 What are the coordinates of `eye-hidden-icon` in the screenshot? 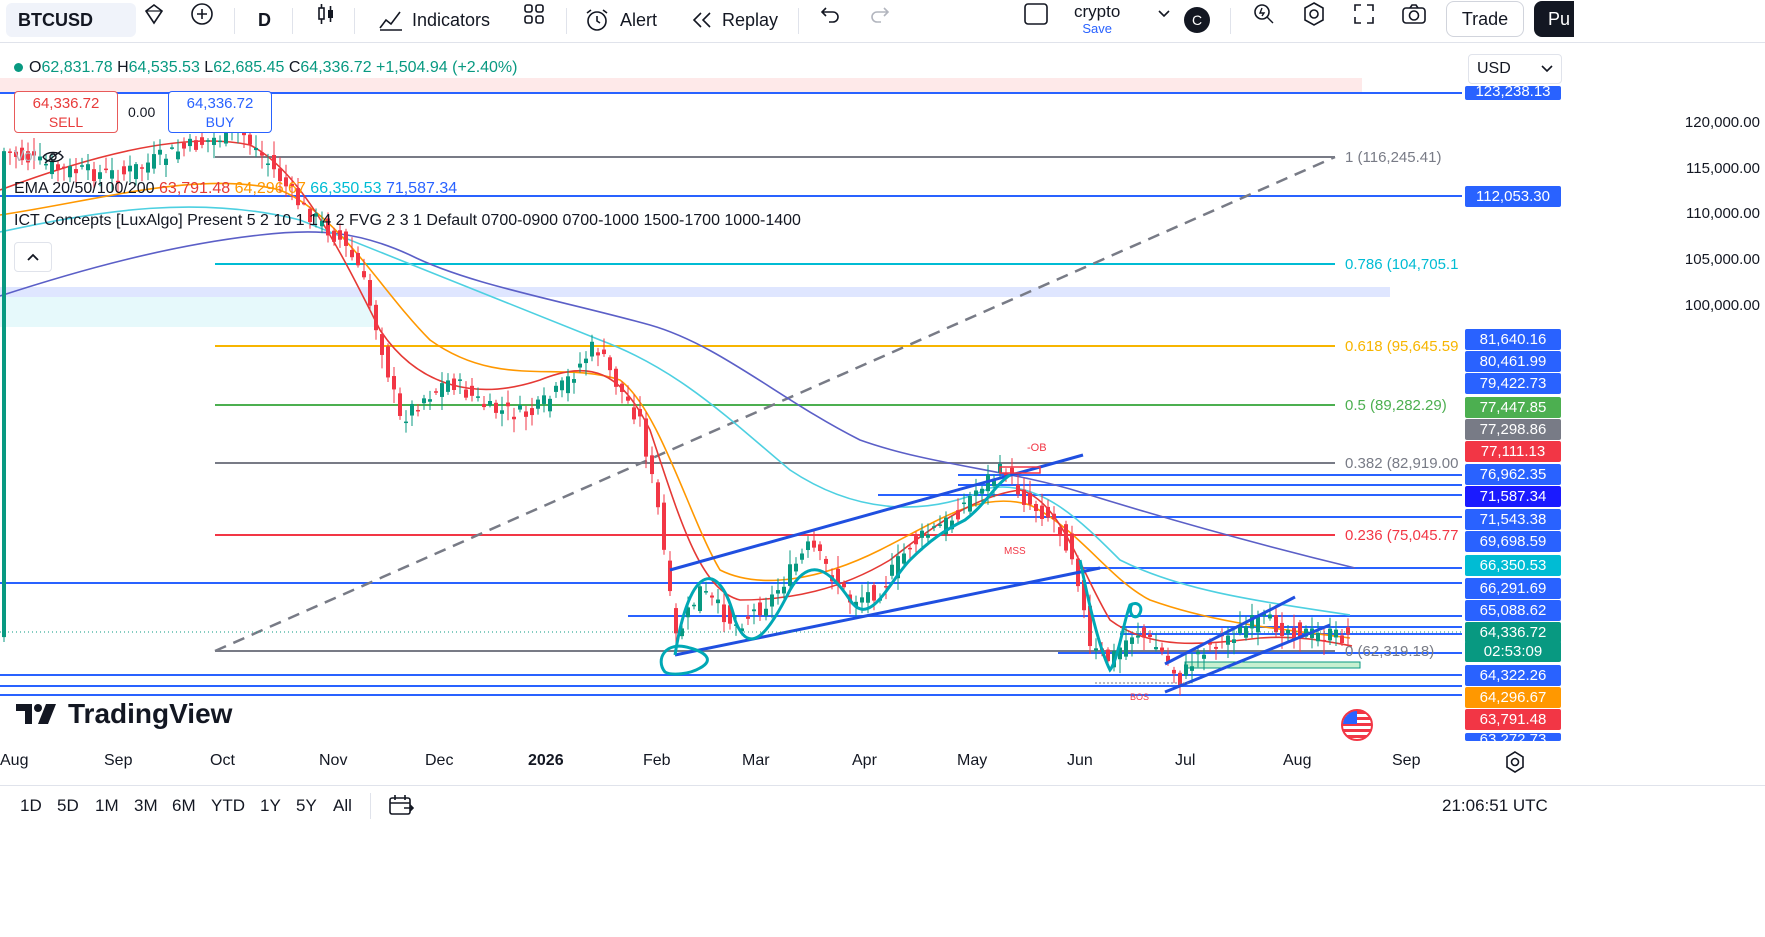 It's located at (53, 157).